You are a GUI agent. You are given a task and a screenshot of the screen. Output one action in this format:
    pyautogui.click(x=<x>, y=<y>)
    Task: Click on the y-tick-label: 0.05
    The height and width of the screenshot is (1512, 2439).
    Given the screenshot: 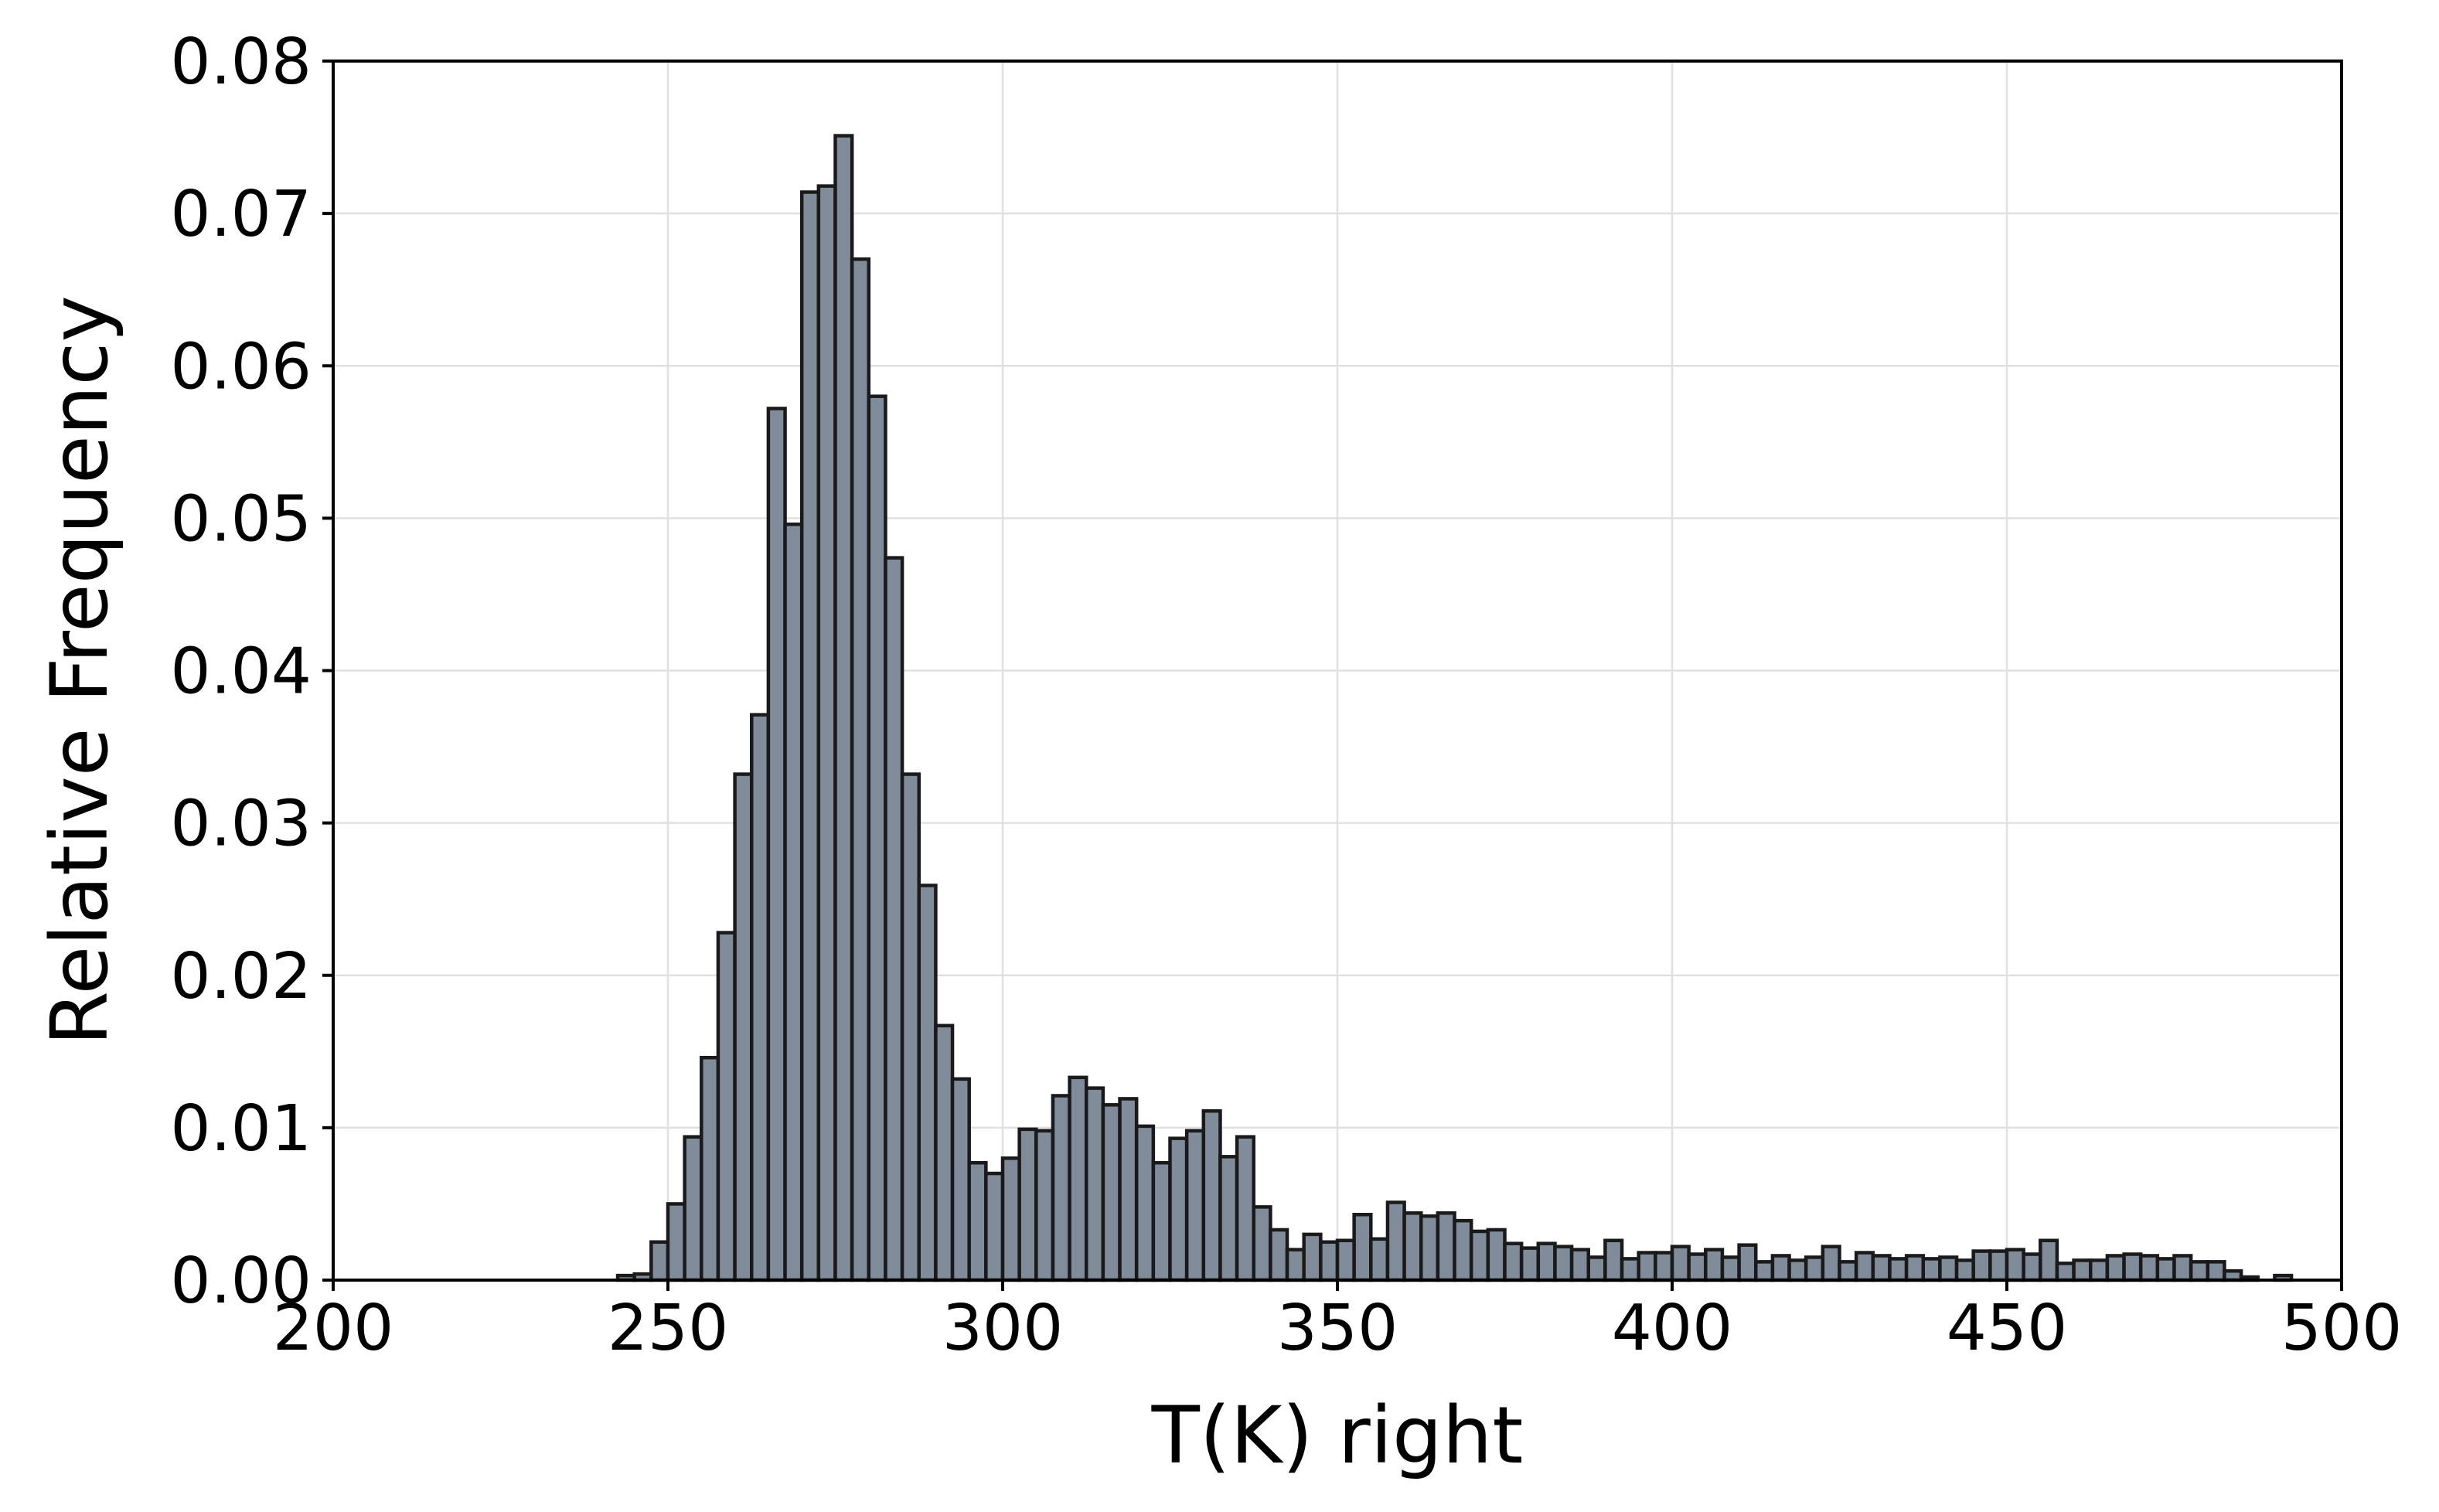 What is the action you would take?
    pyautogui.click(x=241, y=519)
    